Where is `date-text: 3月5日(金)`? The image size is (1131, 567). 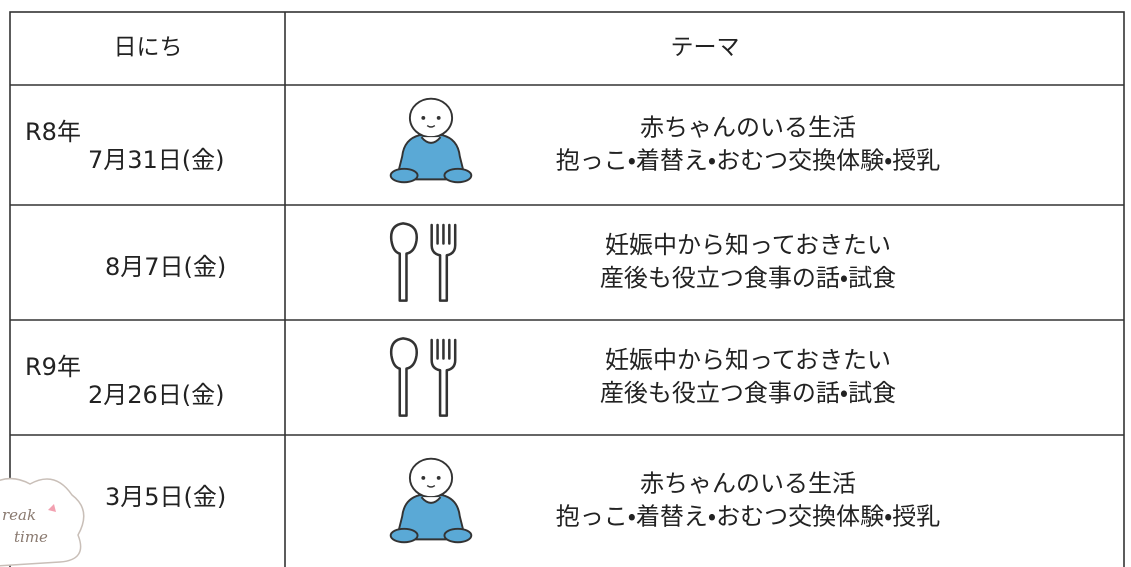
date-text: 3月5日(金) is located at coordinates (165, 497).